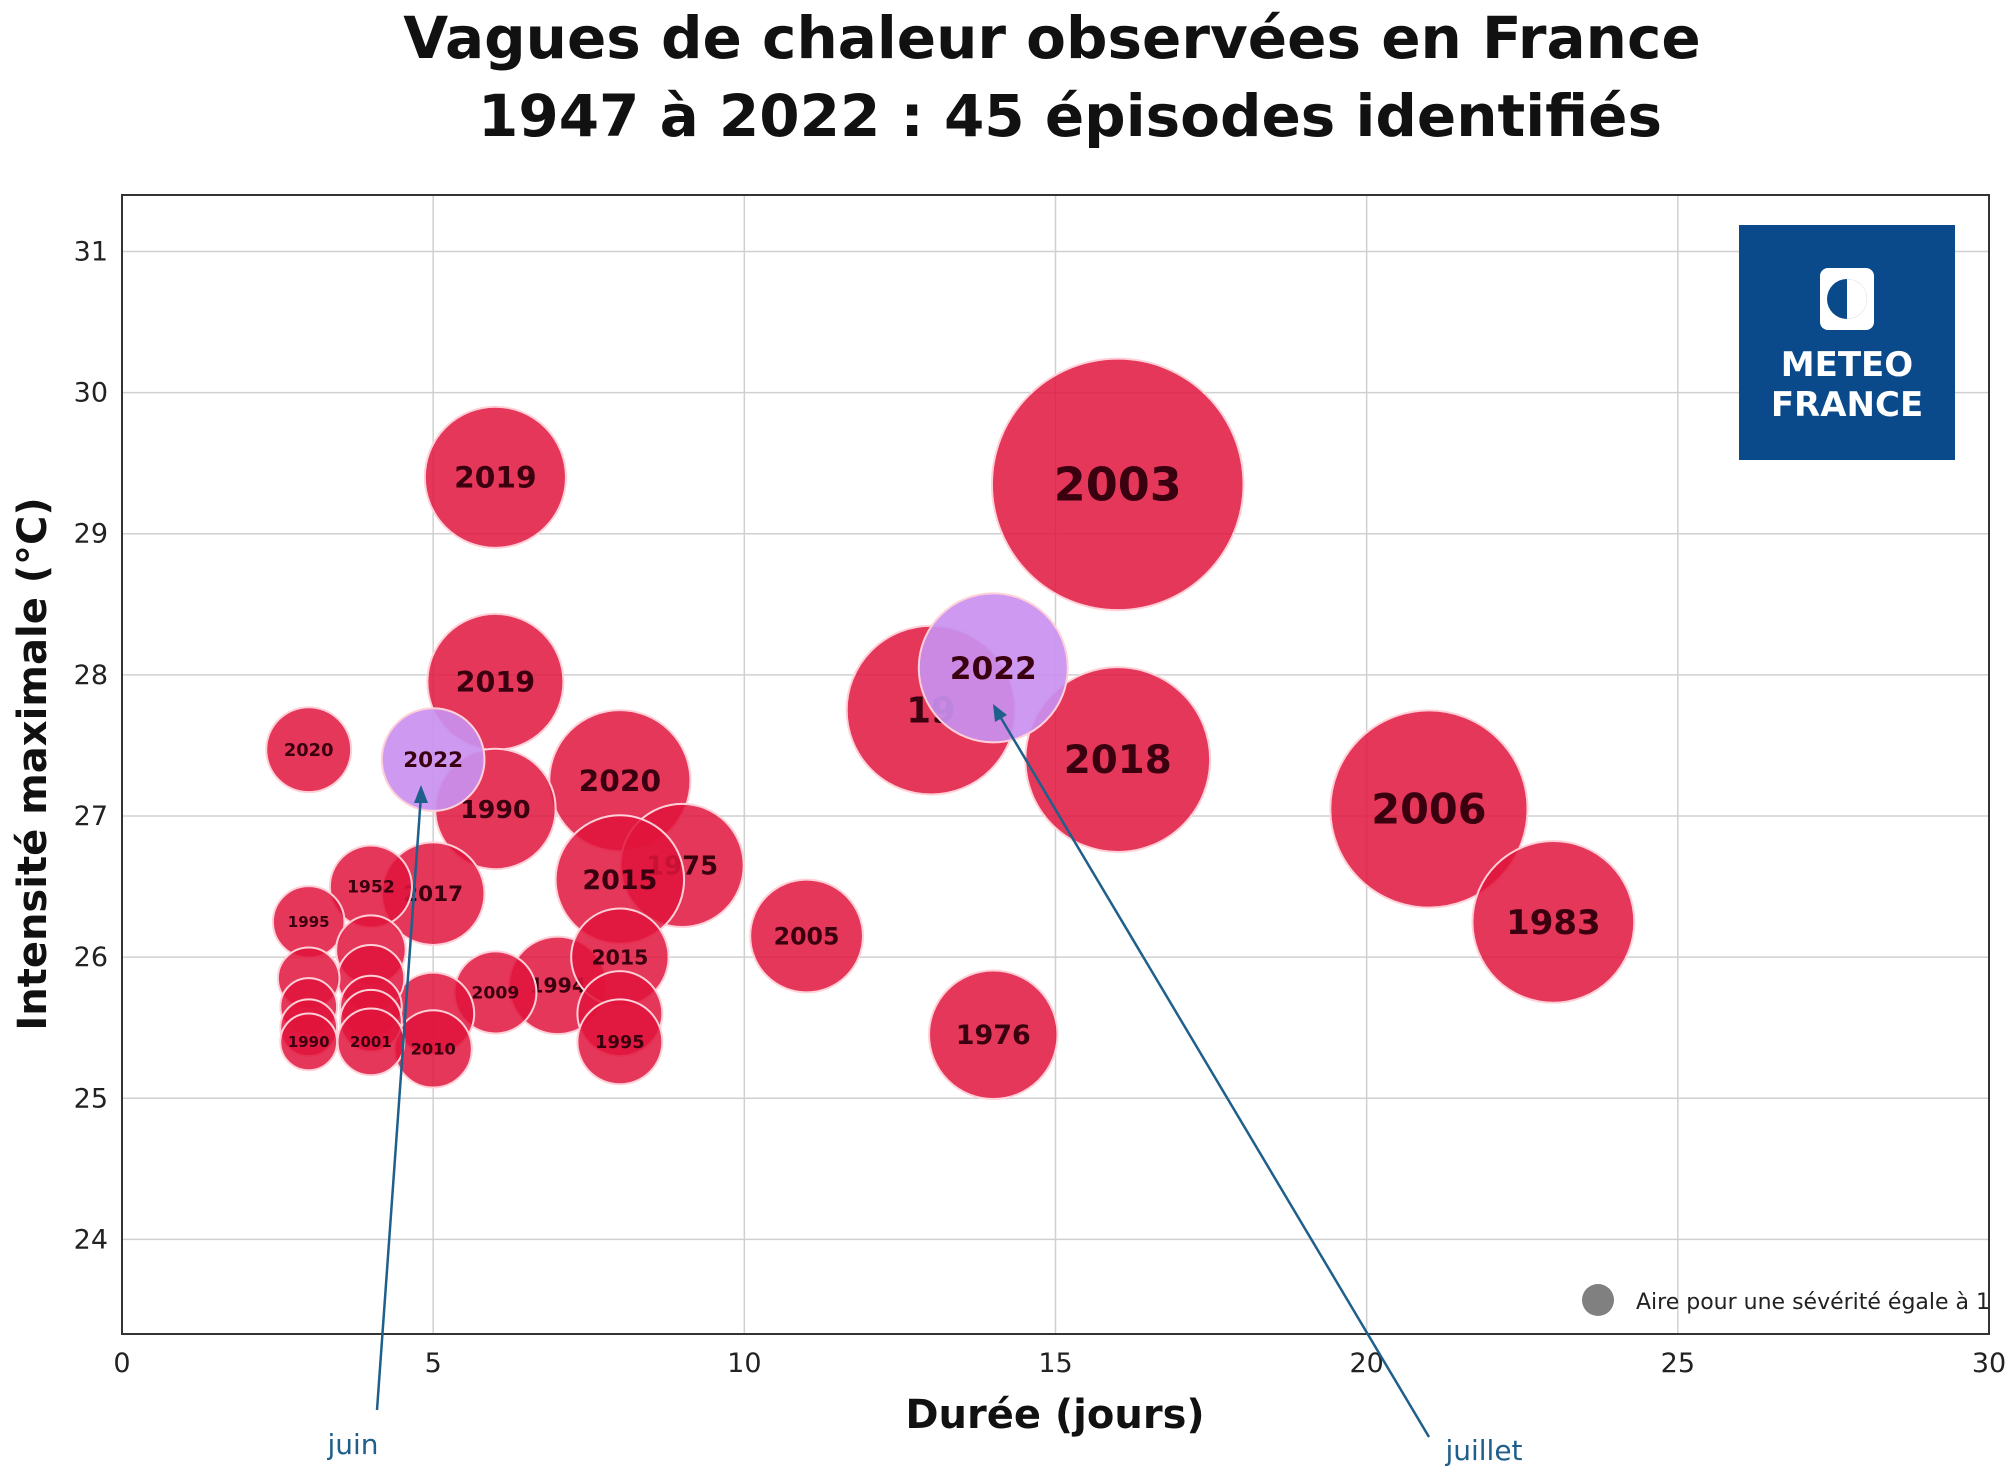 The height and width of the screenshot is (1473, 2015). I want to click on svg-text: juin, so click(352, 1444).